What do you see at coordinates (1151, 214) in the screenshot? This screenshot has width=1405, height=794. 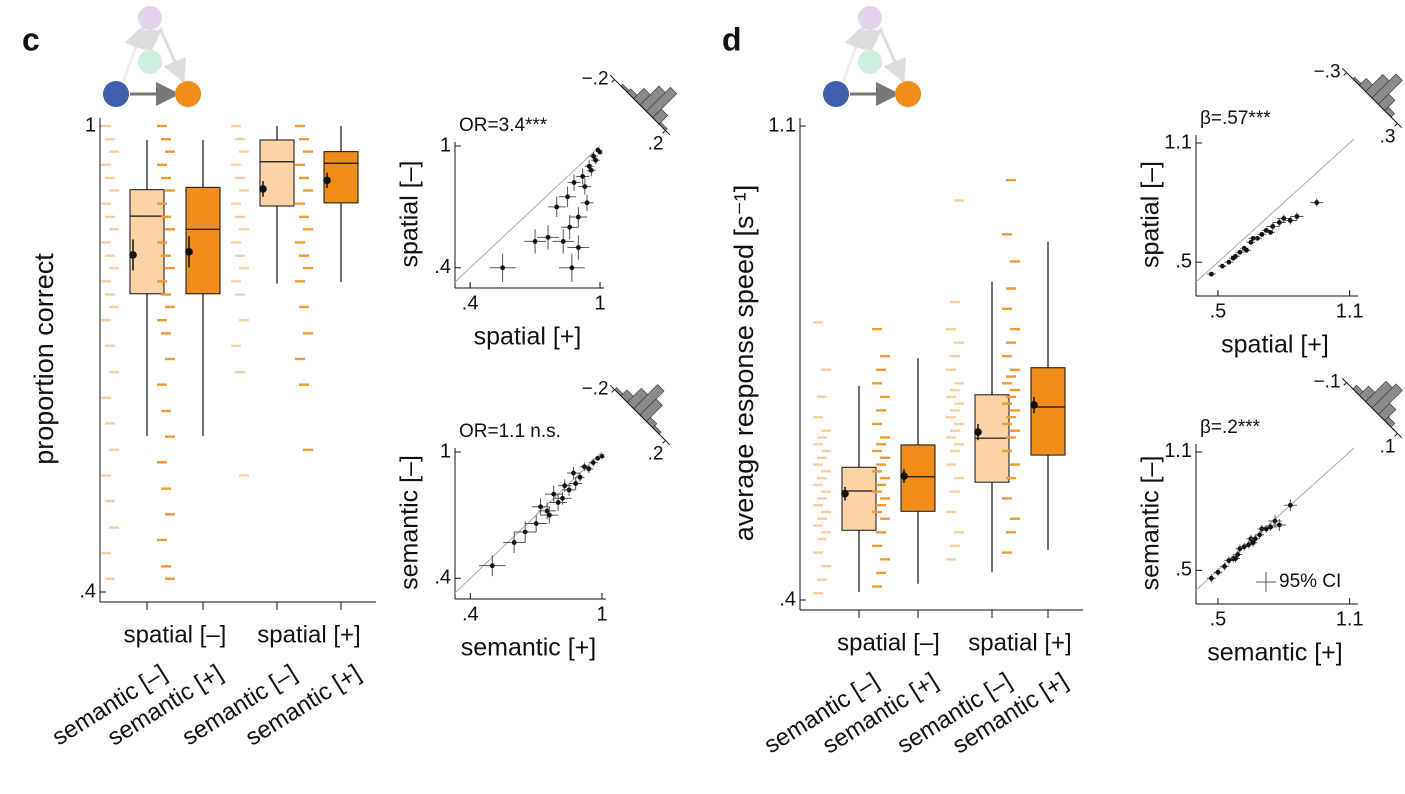 I see `y-axis-label: spatial [–]` at bounding box center [1151, 214].